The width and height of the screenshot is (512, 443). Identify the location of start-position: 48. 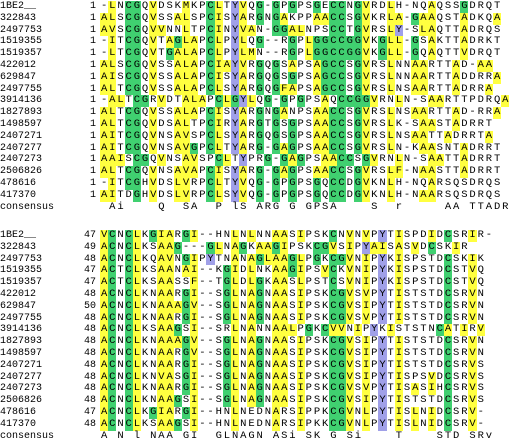
(89, 318).